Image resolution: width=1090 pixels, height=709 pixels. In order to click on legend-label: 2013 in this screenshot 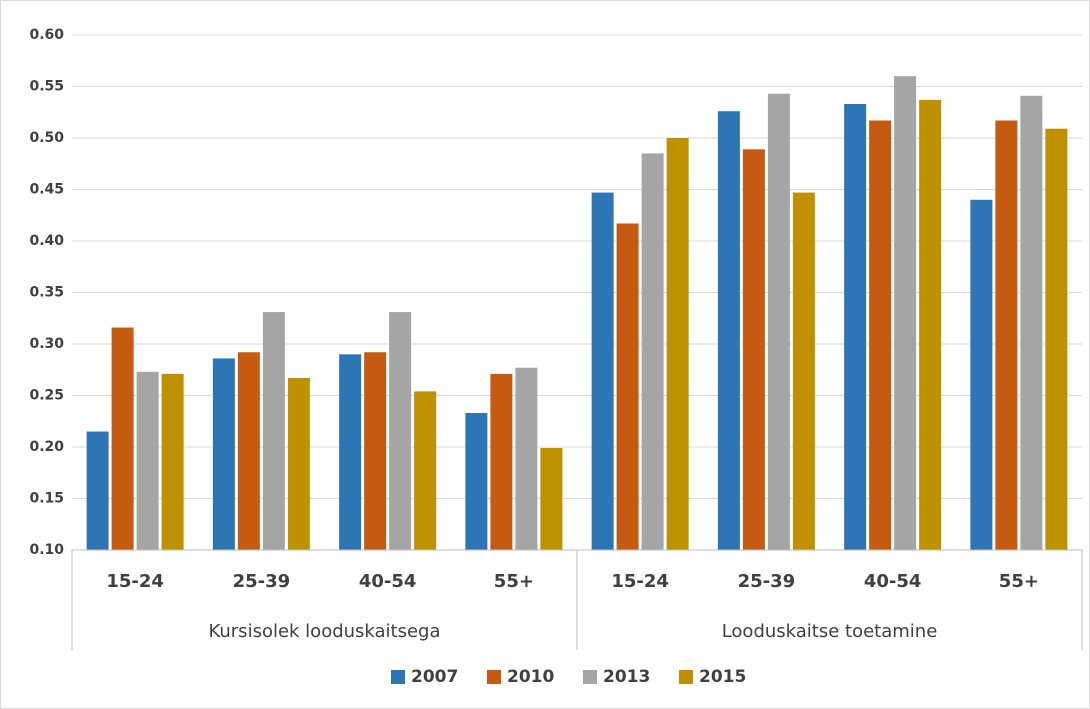, I will do `click(626, 677)`.